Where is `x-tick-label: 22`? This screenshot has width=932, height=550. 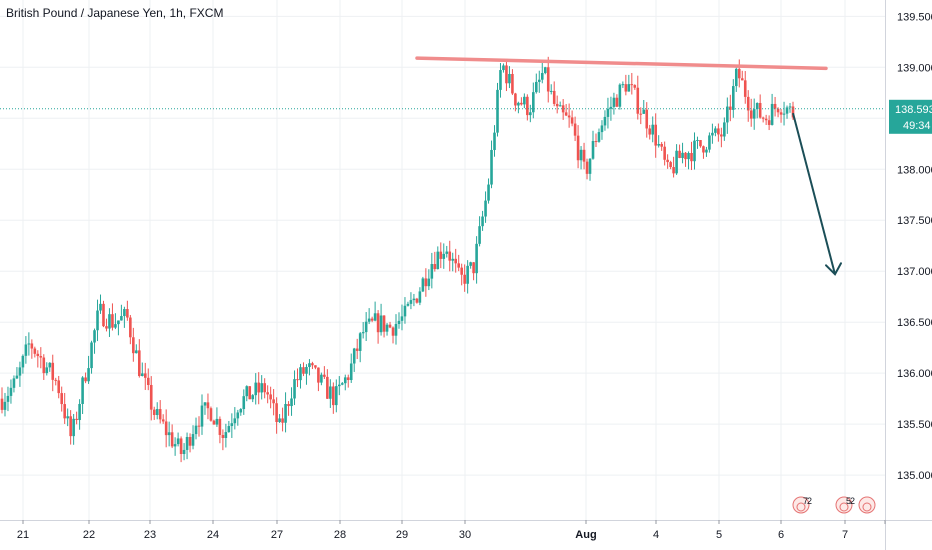
x-tick-label: 22 is located at coordinates (89, 535).